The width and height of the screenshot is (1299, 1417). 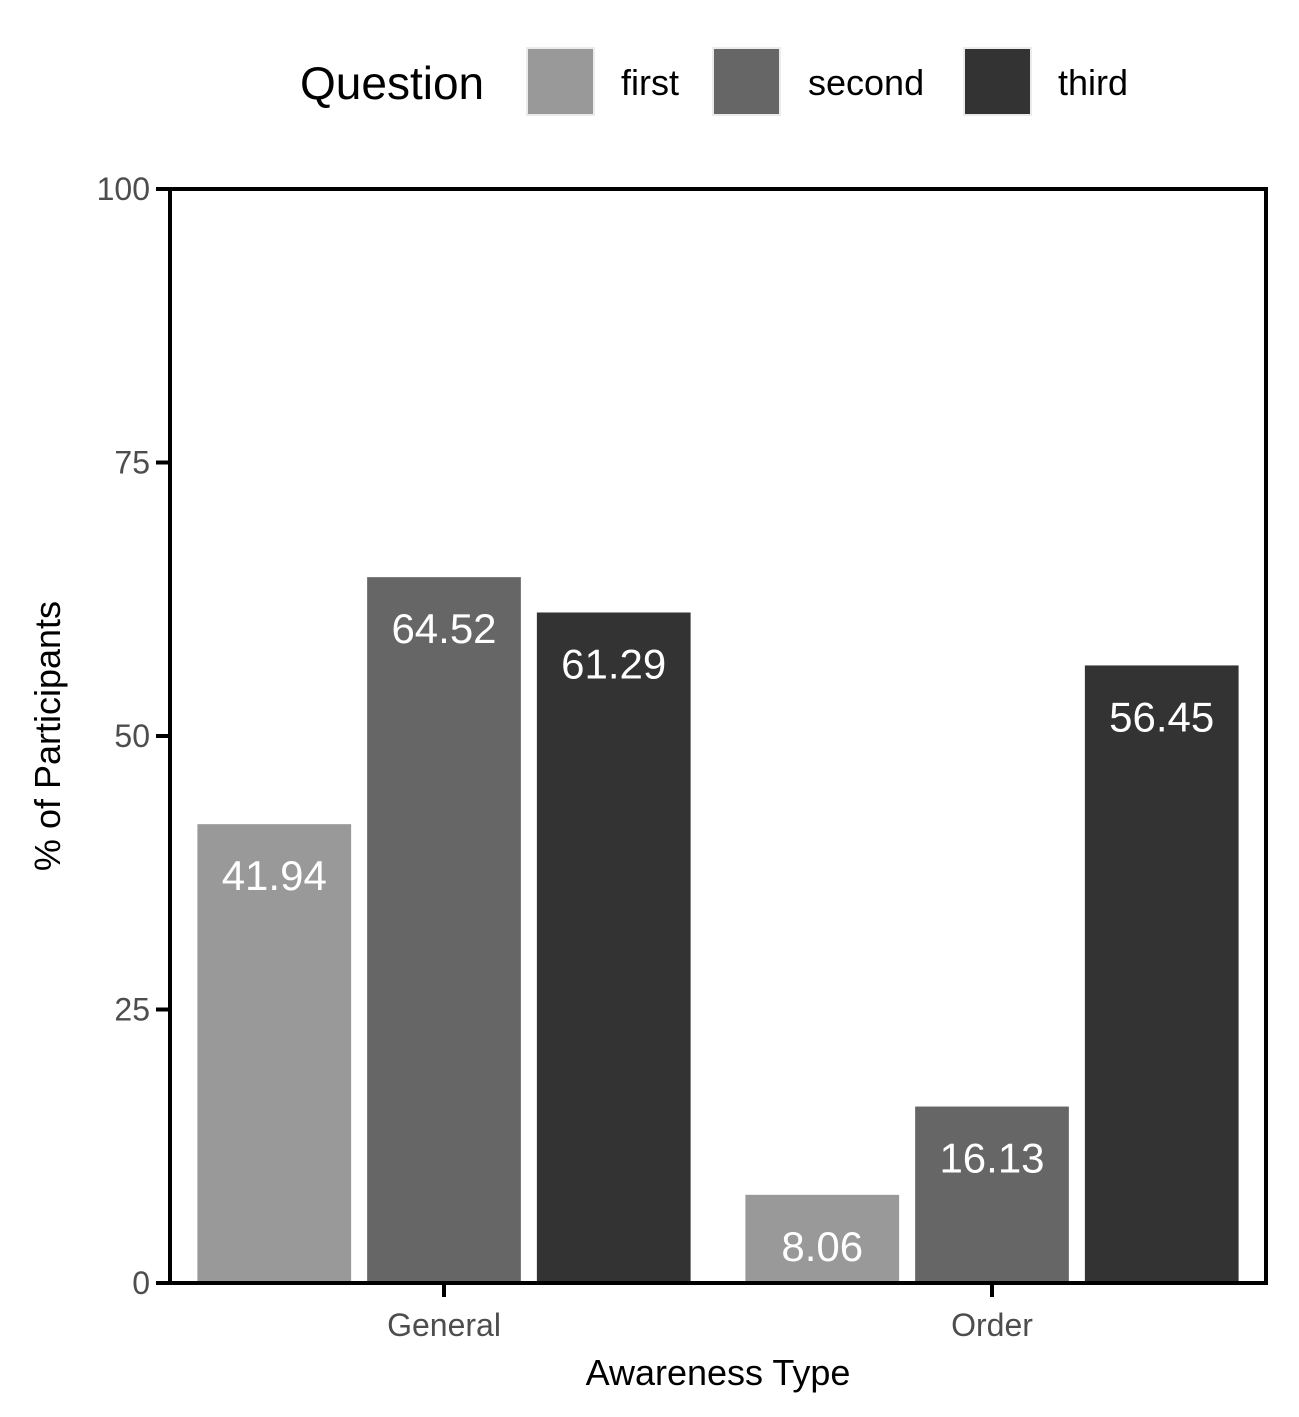 What do you see at coordinates (613, 947) in the screenshot?
I see `bar-general-third` at bounding box center [613, 947].